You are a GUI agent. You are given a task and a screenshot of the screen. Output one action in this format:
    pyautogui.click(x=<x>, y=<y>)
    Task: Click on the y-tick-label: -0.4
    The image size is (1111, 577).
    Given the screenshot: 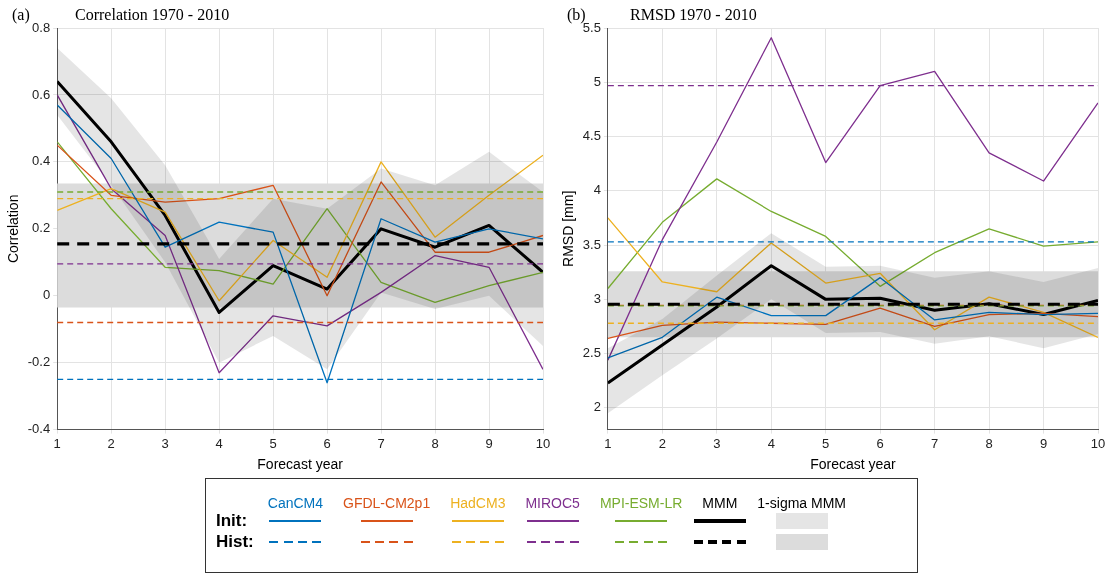 What is the action you would take?
    pyautogui.click(x=39, y=429)
    